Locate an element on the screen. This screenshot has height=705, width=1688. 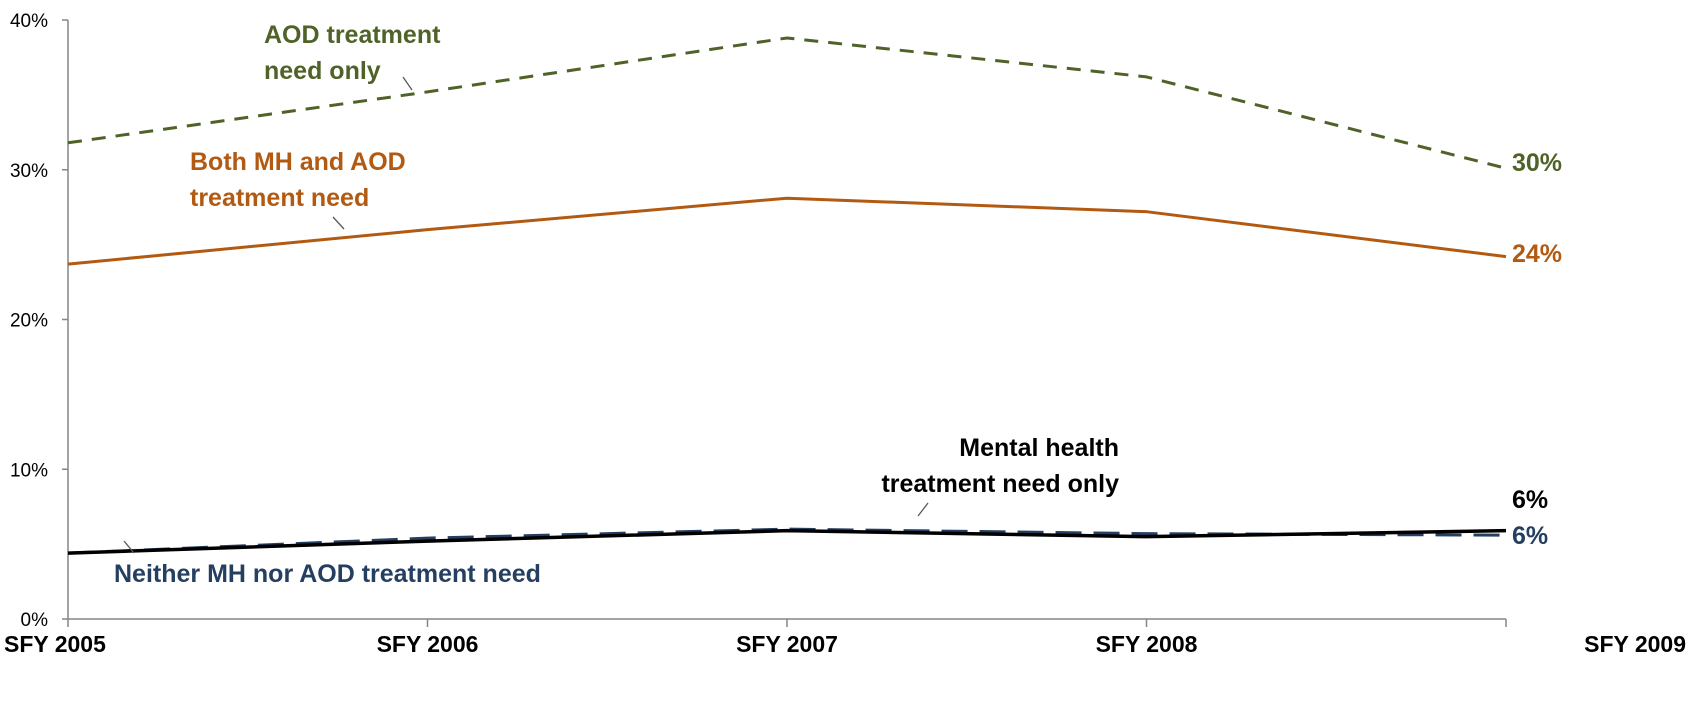
end-value-label-neither: 6% is located at coordinates (1530, 536).